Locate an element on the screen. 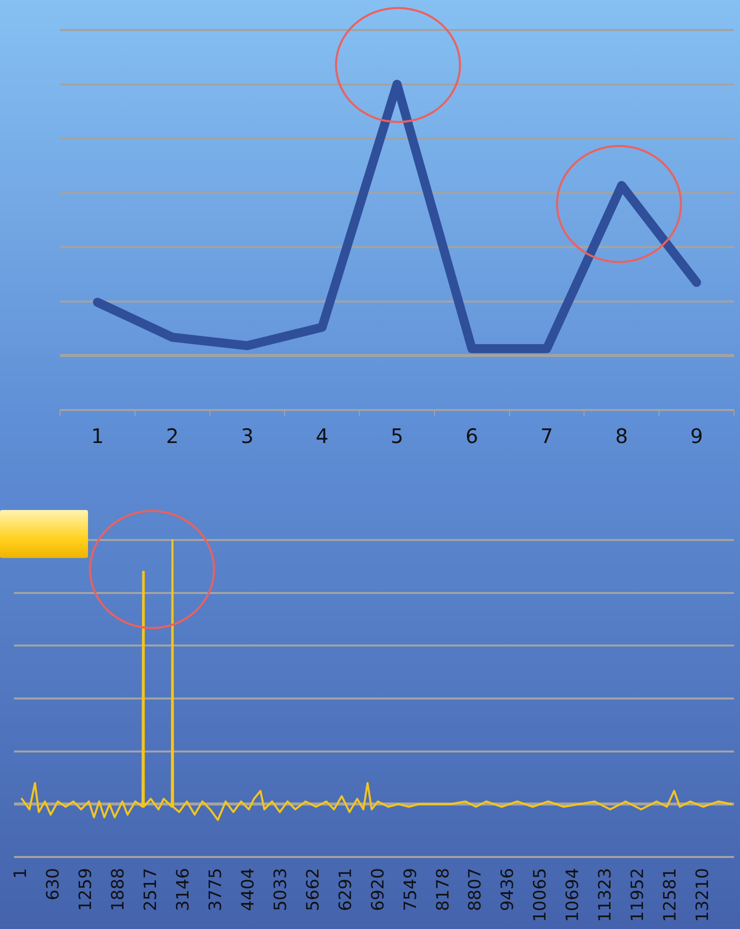 The image size is (740, 929). x-tick-label: 1888 is located at coordinates (118, 890).